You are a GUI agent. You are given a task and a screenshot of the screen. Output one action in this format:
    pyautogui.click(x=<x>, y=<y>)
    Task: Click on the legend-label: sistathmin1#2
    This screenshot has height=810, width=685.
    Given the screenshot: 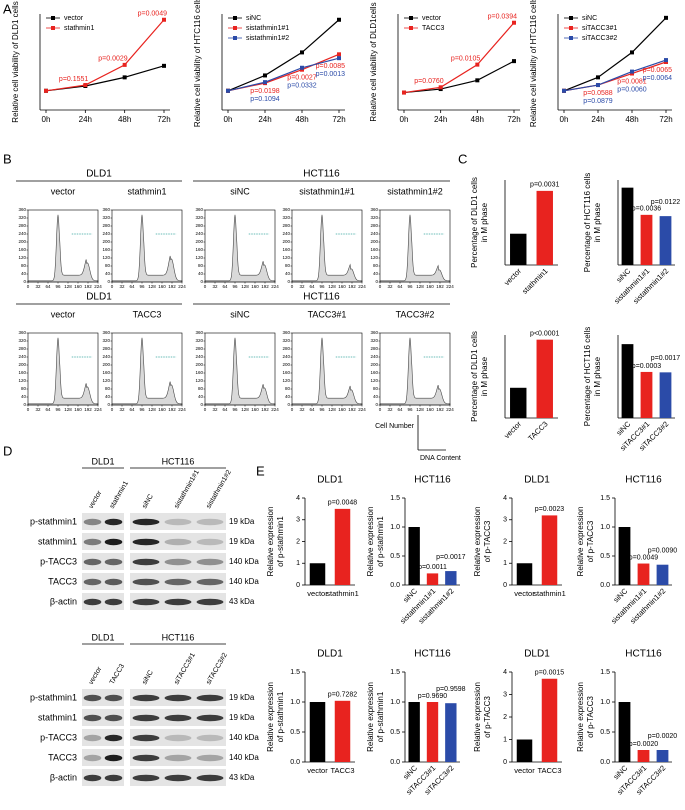 What is the action you would take?
    pyautogui.click(x=267, y=38)
    